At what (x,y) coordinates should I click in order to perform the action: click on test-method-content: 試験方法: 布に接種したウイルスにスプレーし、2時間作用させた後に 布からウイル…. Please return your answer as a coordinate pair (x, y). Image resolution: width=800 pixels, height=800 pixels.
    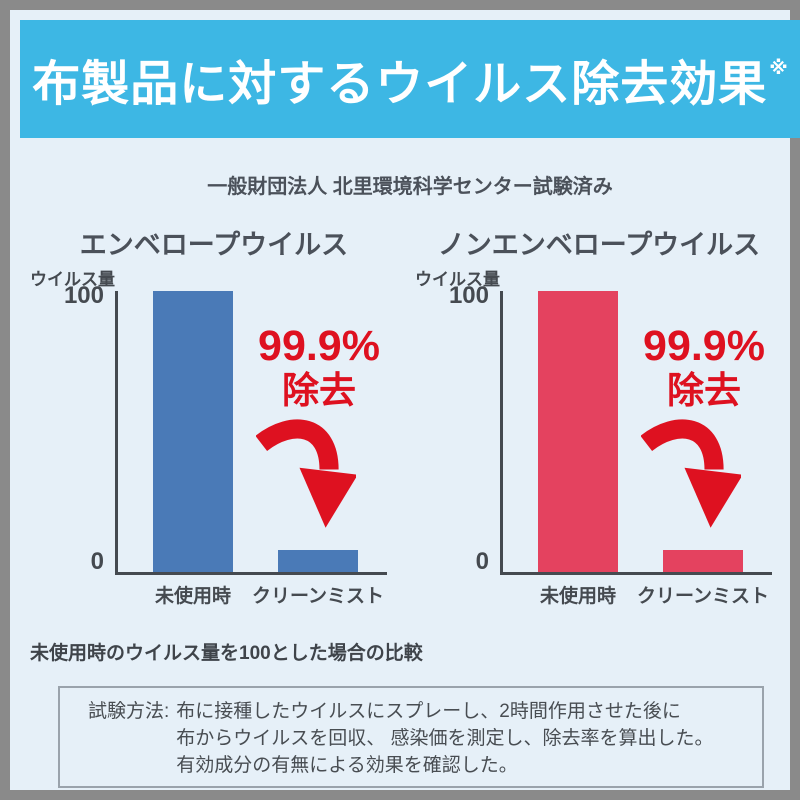
    Looking at the image, I should click on (420, 739).